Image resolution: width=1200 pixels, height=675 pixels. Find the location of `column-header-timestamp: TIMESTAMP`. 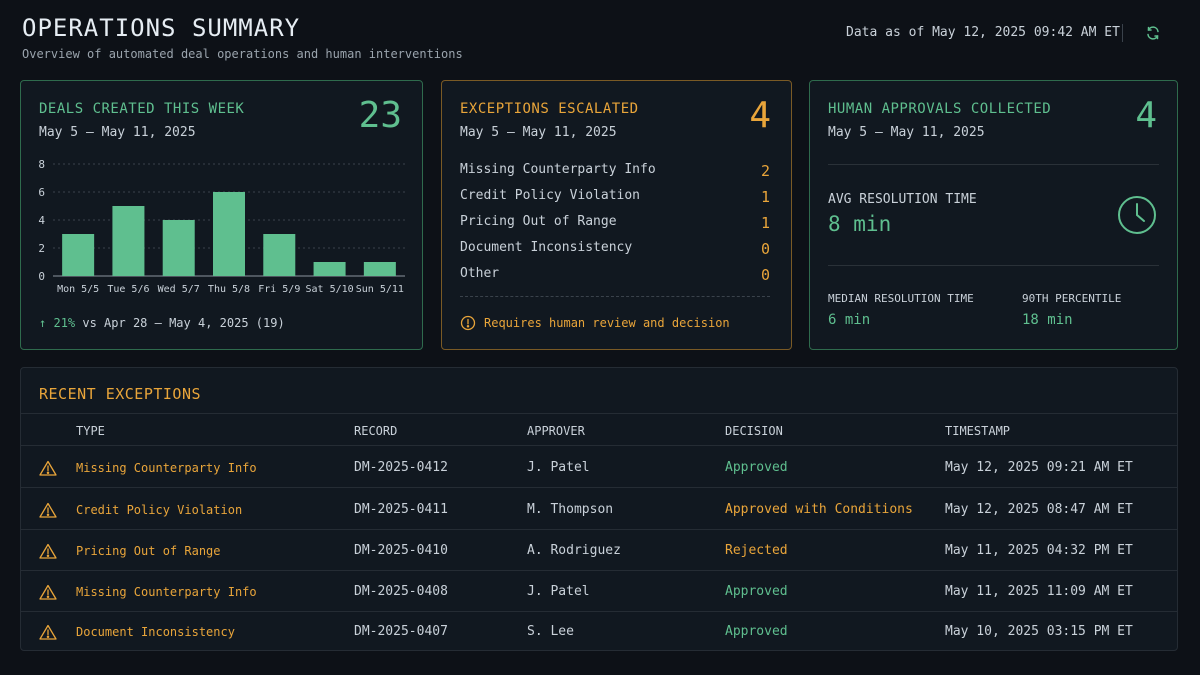

column-header-timestamp: TIMESTAMP is located at coordinates (978, 431).